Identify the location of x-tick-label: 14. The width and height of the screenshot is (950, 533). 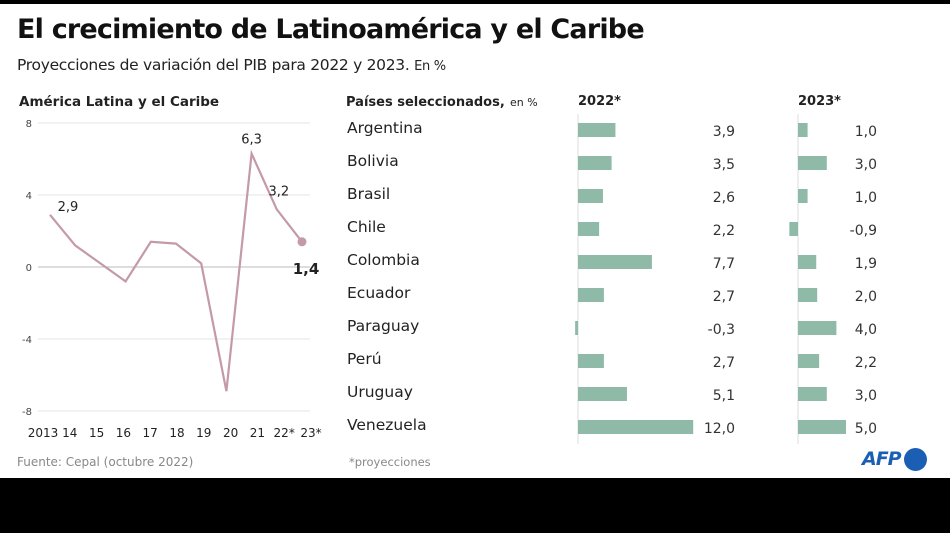
(69, 433).